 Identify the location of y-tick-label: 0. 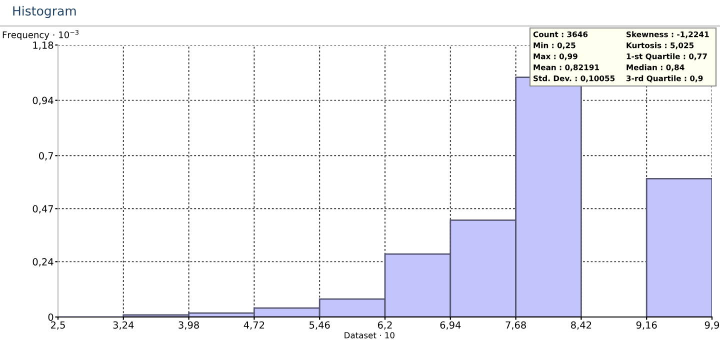
(51, 317).